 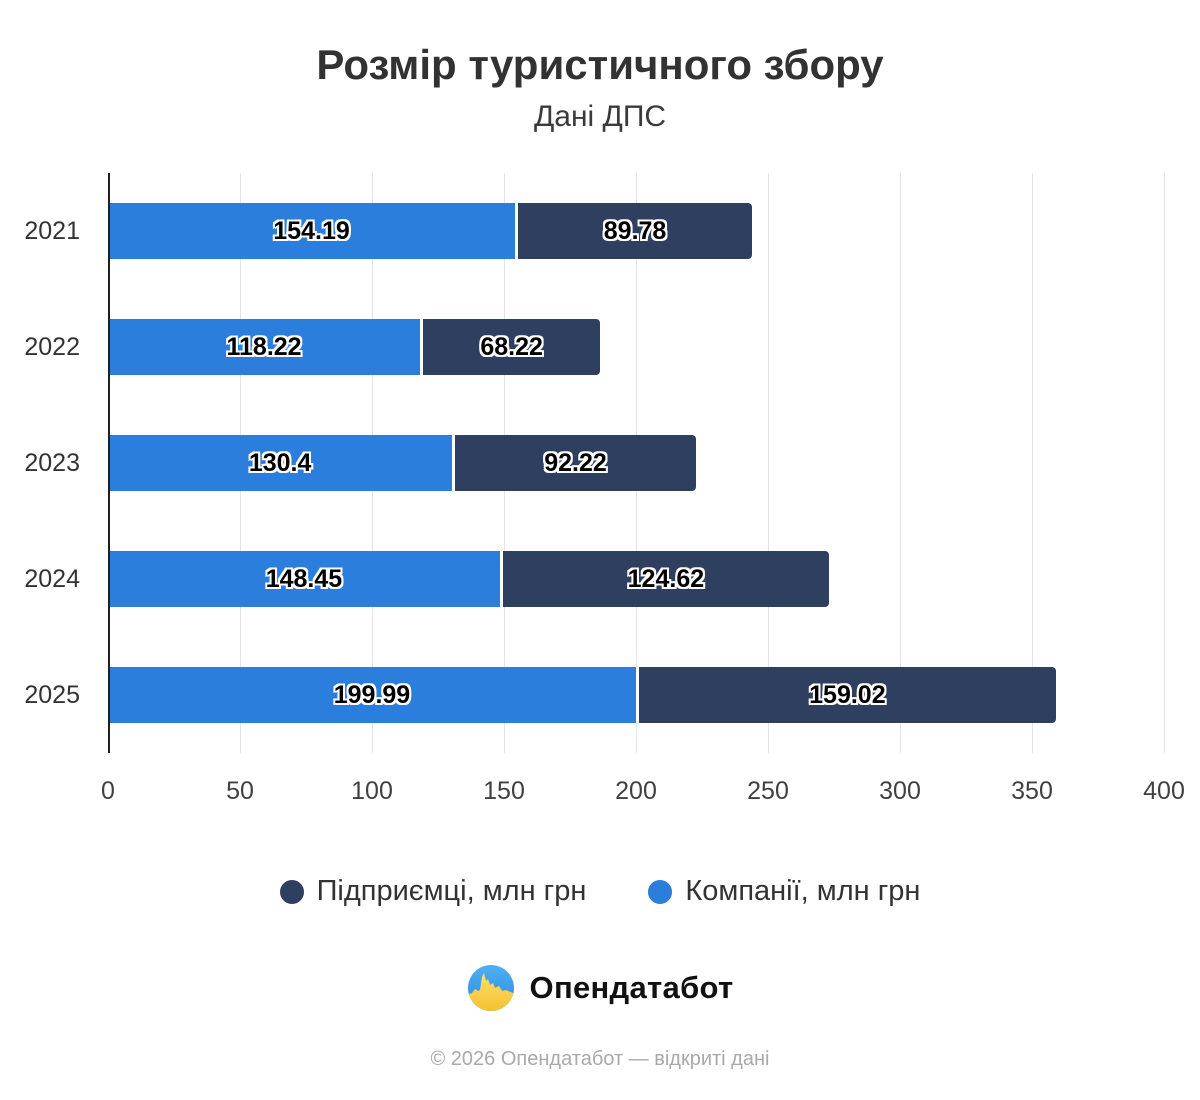 I want to click on bar-value-label: 154.19, so click(x=311, y=230).